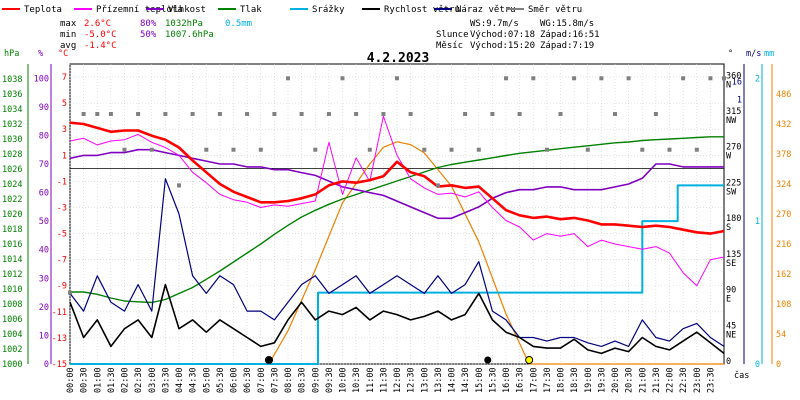 This screenshot has height=400, width=800. I want to click on stat-ws: WS:9.7m/s, so click(494, 24).